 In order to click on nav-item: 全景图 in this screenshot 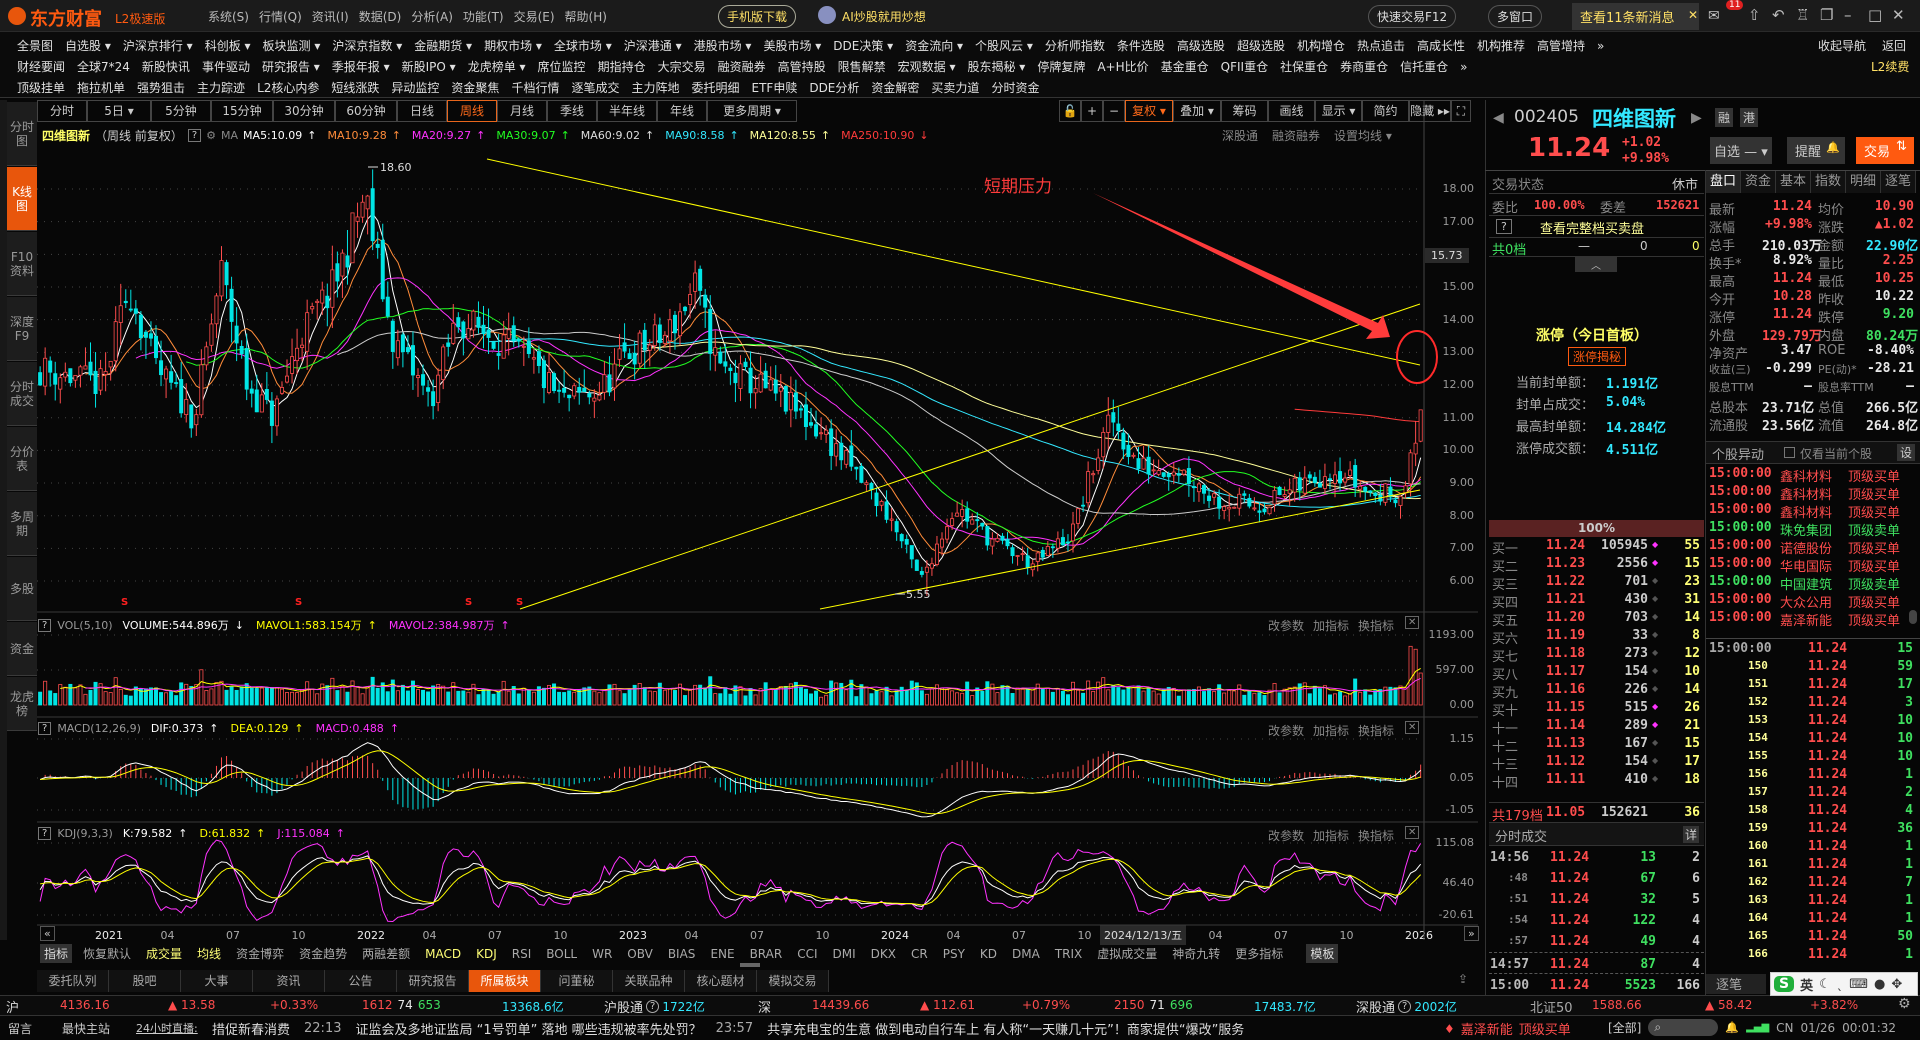, I will do `click(35, 46)`.